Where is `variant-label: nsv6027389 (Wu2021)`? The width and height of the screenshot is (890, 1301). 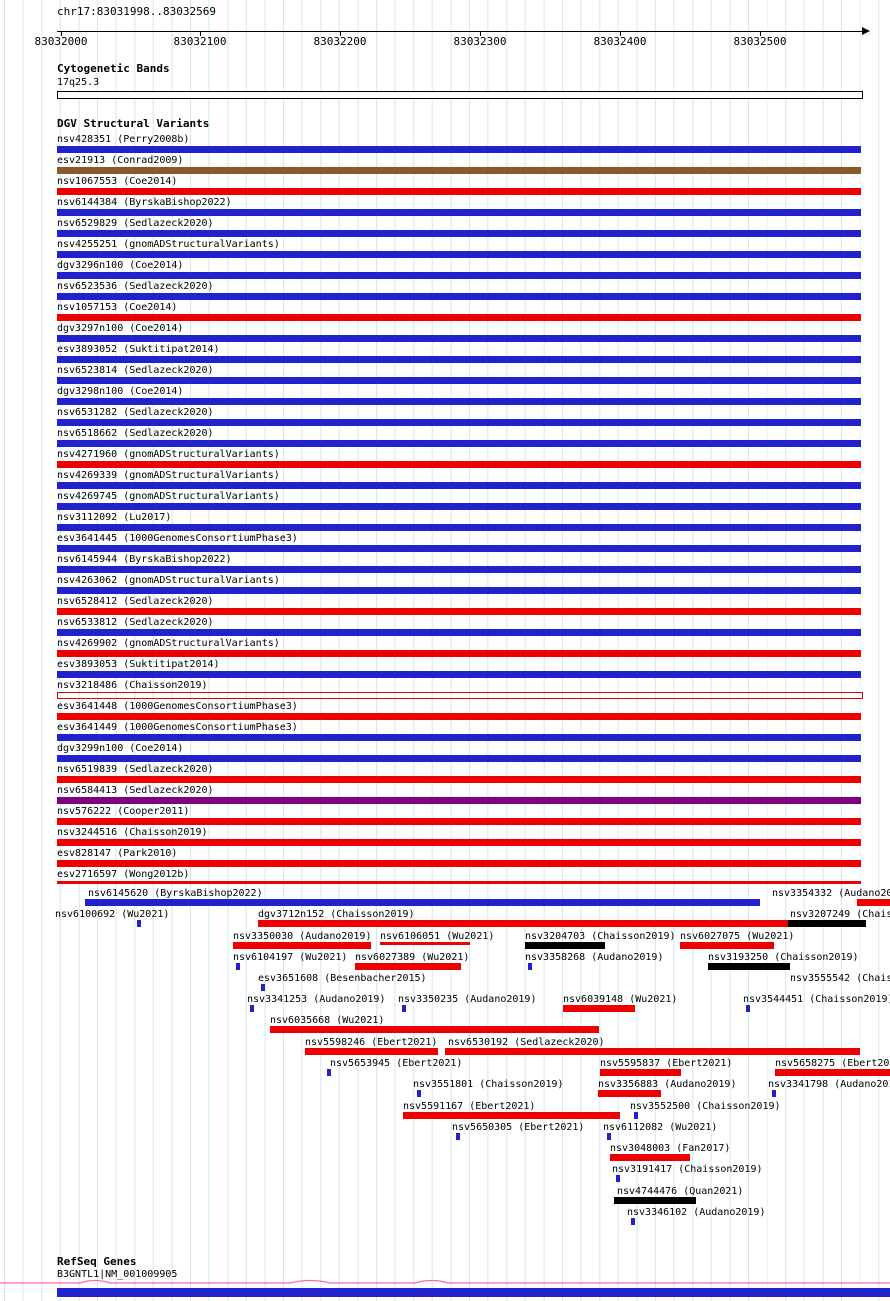 variant-label: nsv6027389 (Wu2021) is located at coordinates (412, 957).